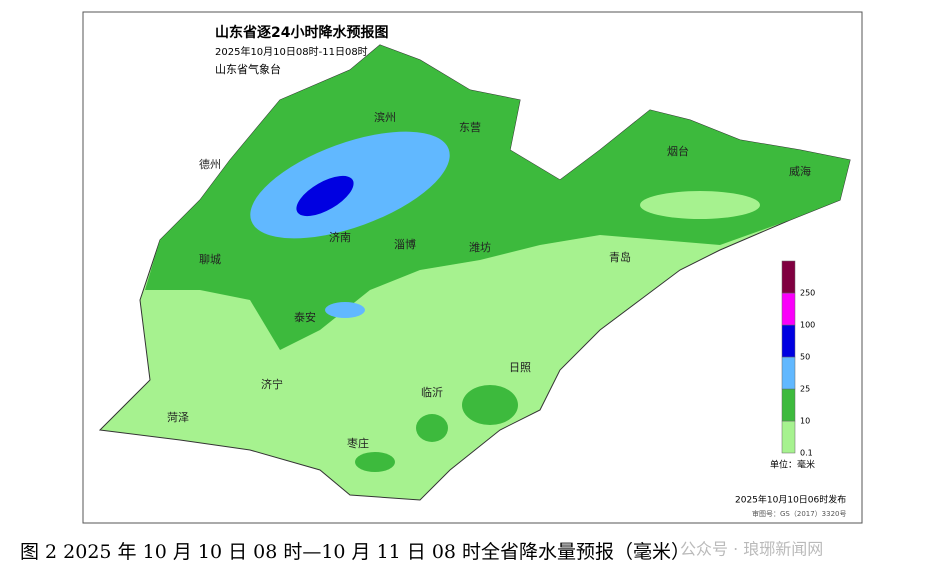 This screenshot has height=583, width=936. I want to click on watermark: 公众号 · 琅琊新闻网, so click(751, 549).